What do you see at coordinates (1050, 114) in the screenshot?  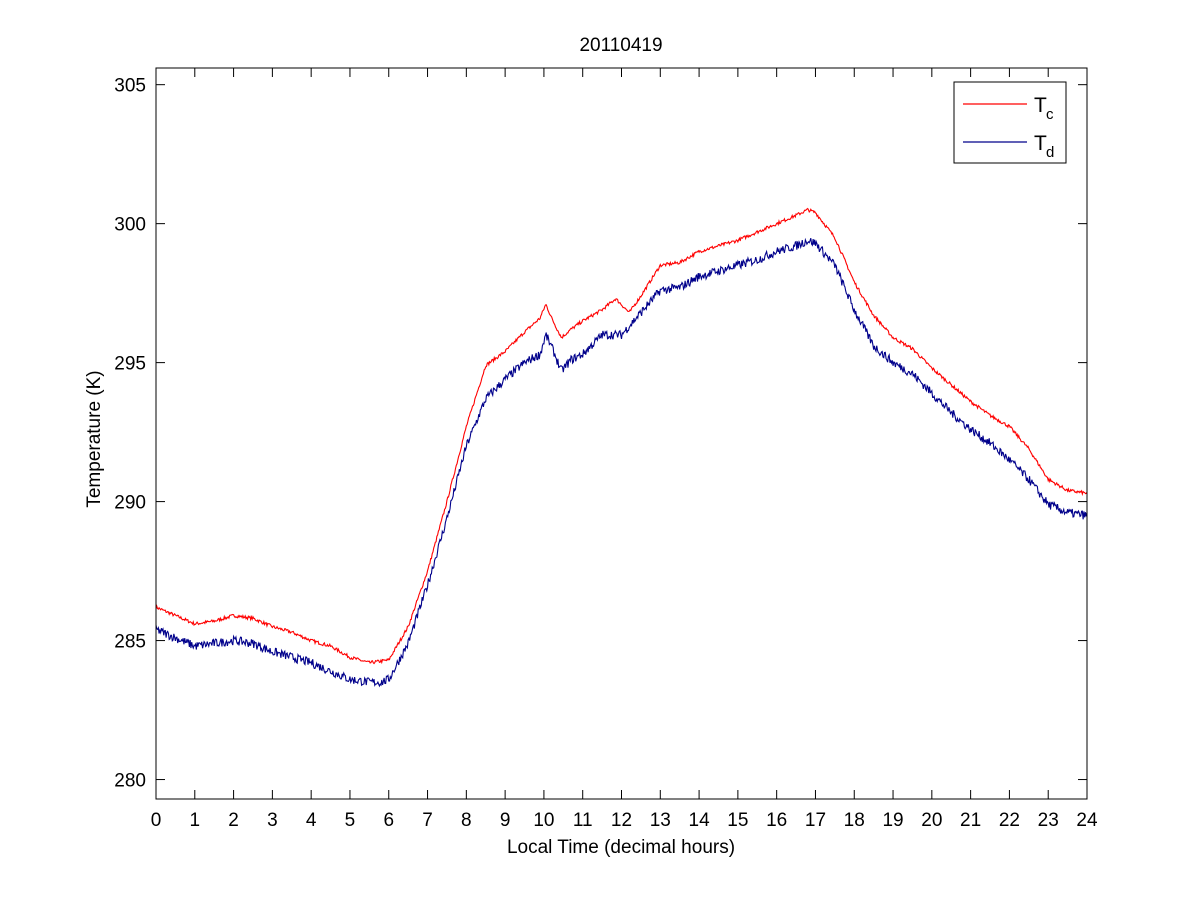 I see `legend-subscript-c: c` at bounding box center [1050, 114].